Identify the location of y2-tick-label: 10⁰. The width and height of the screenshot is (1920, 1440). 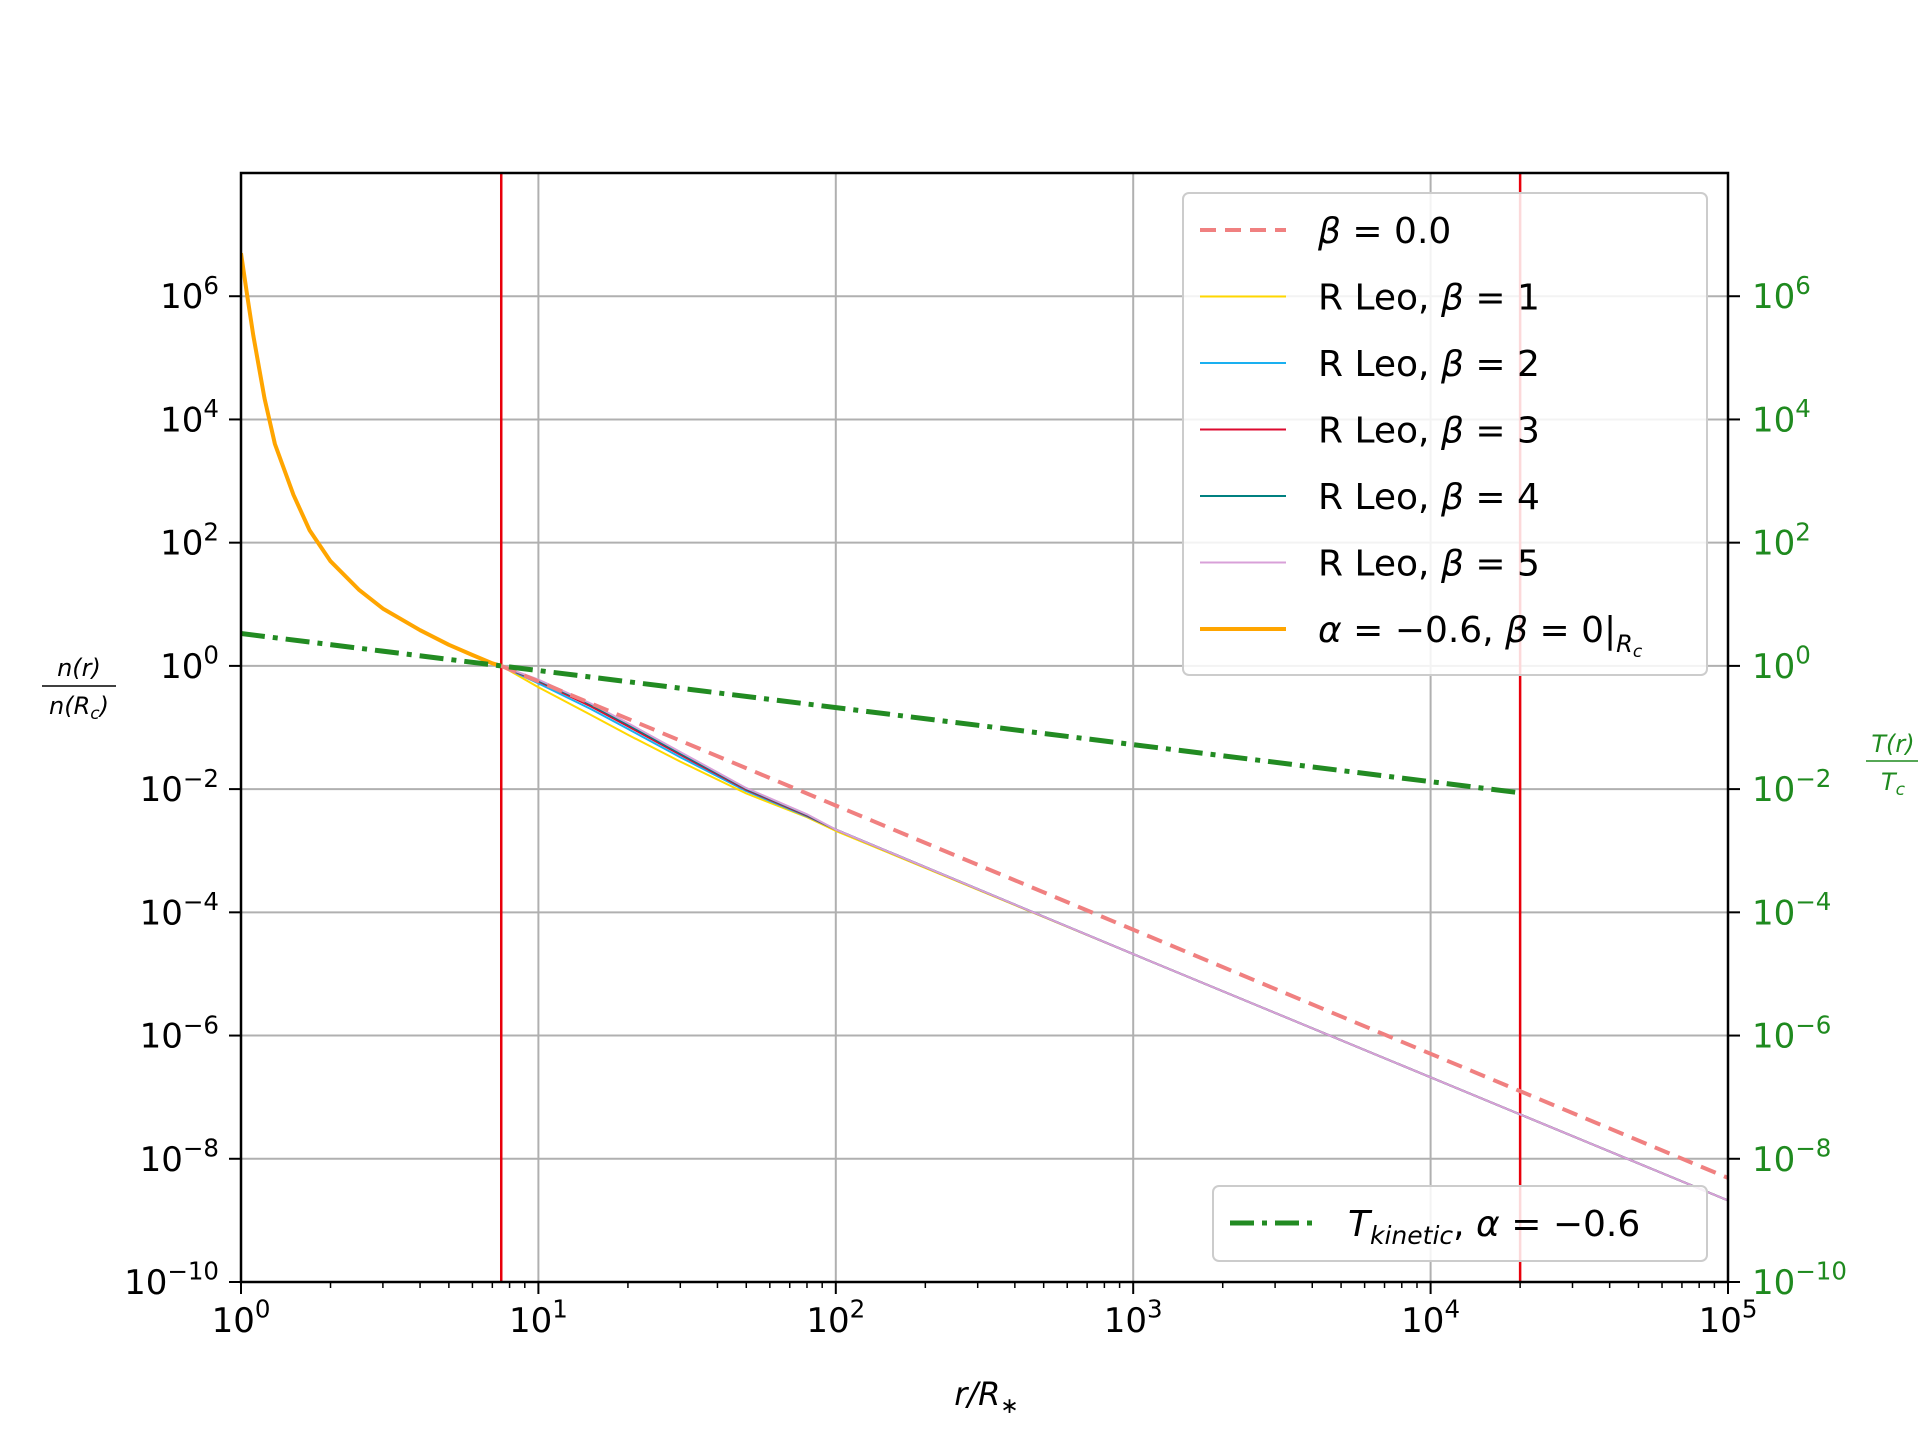
(1781, 664).